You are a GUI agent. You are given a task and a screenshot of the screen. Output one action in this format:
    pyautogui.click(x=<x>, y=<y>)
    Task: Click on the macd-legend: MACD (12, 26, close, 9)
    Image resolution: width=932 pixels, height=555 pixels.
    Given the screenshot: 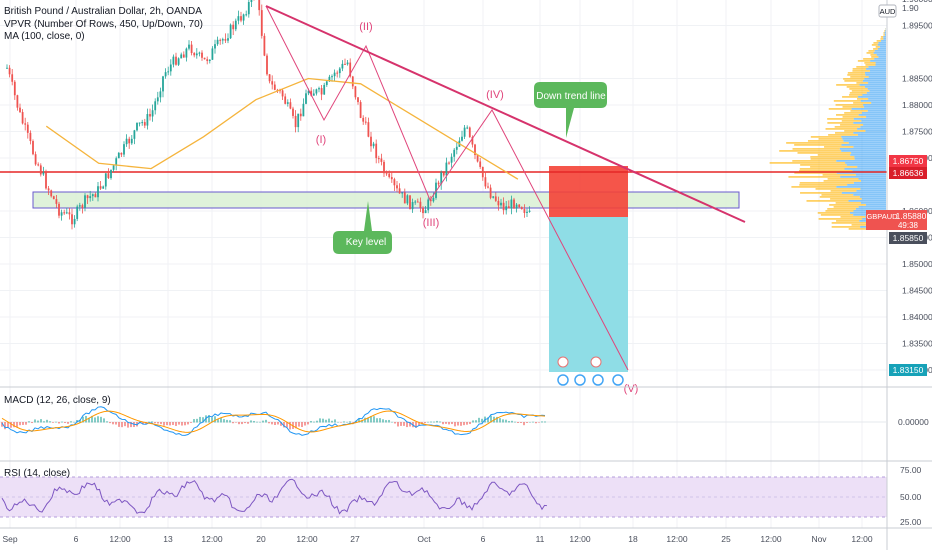 What is the action you would take?
    pyautogui.click(x=57, y=400)
    